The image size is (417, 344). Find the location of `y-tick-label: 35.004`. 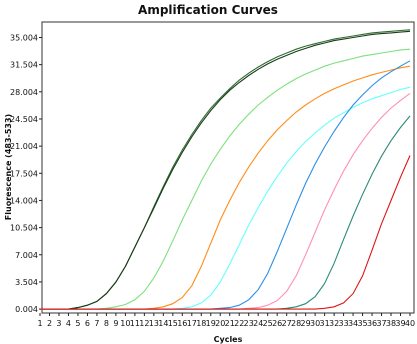

y-tick-label: 35.004 is located at coordinates (24, 37).